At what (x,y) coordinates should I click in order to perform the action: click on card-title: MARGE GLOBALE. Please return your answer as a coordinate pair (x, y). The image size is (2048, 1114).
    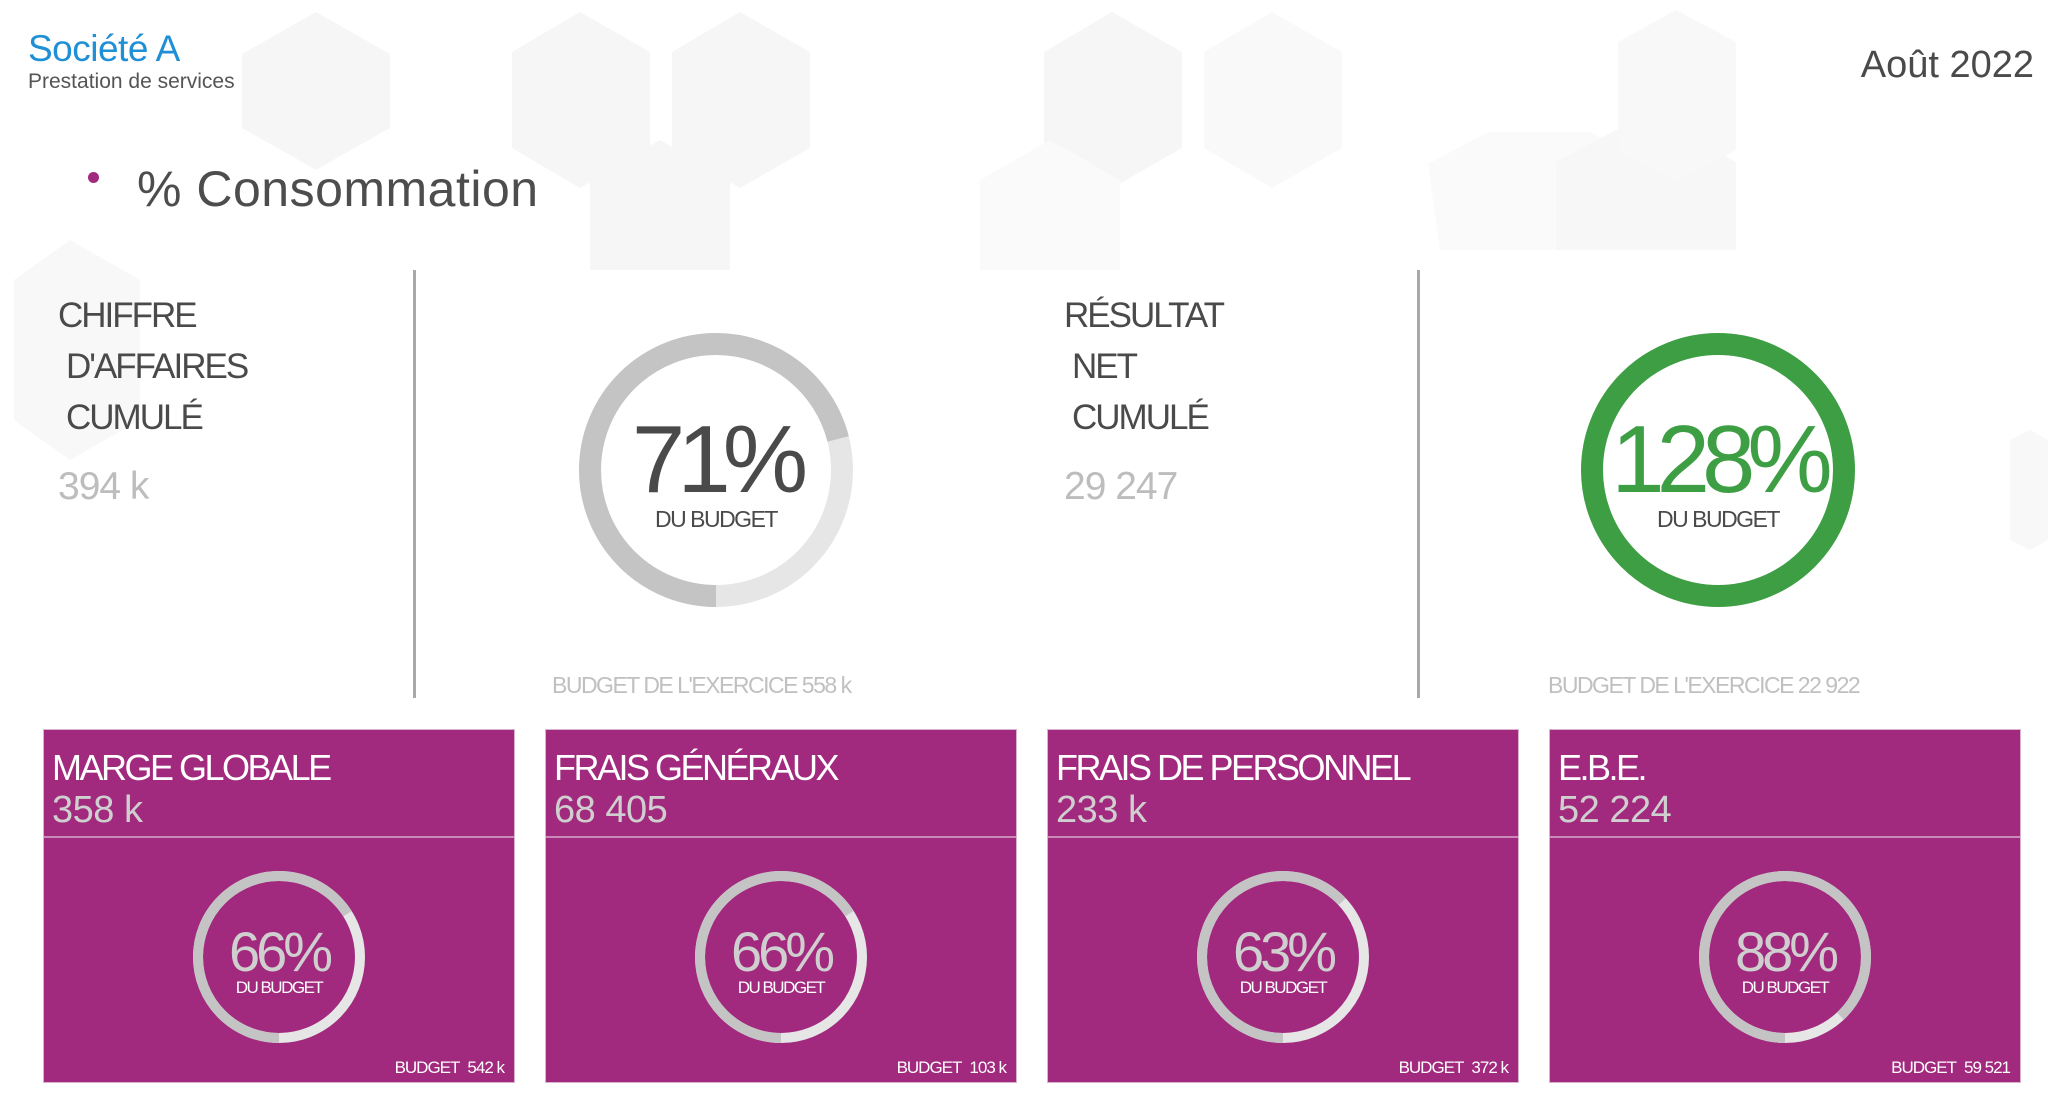
    Looking at the image, I should click on (192, 767).